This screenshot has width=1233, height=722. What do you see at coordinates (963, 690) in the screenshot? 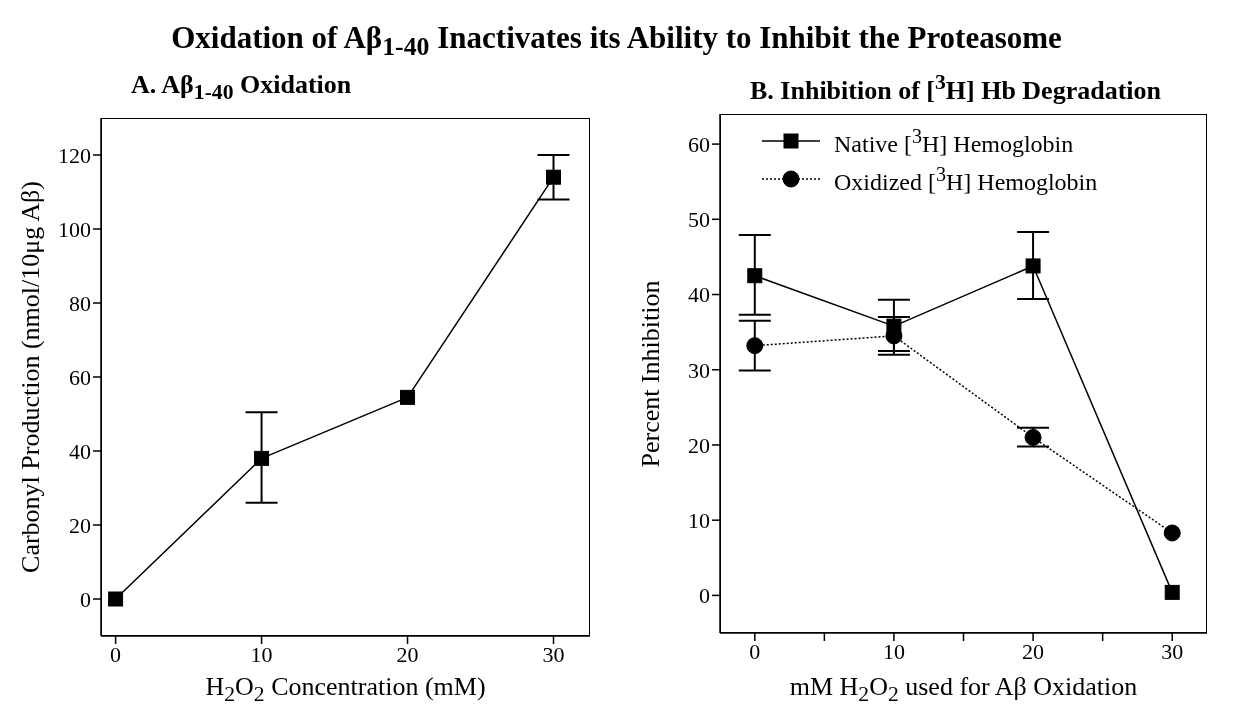
I see `x-axis-title: mM H$_{2}$O$_{2}$ used for Aβ Oxidation` at bounding box center [963, 690].